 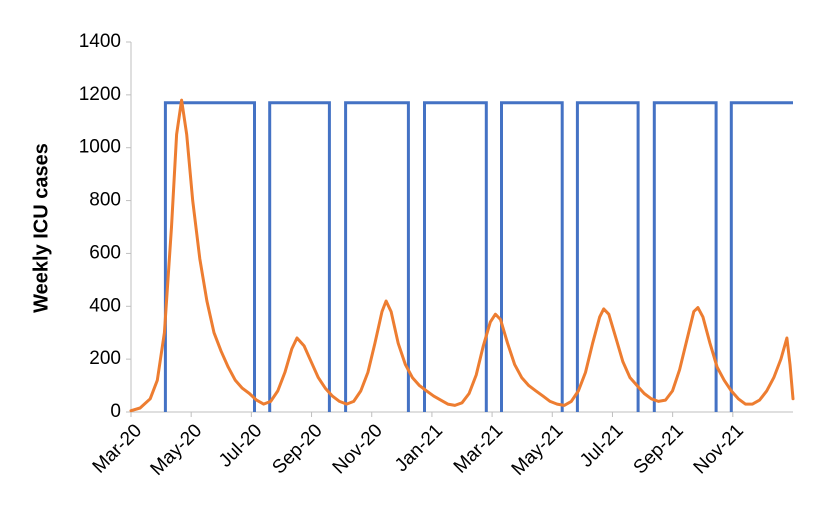 What do you see at coordinates (100, 41) in the screenshot?
I see `y-tick-label: 1400` at bounding box center [100, 41].